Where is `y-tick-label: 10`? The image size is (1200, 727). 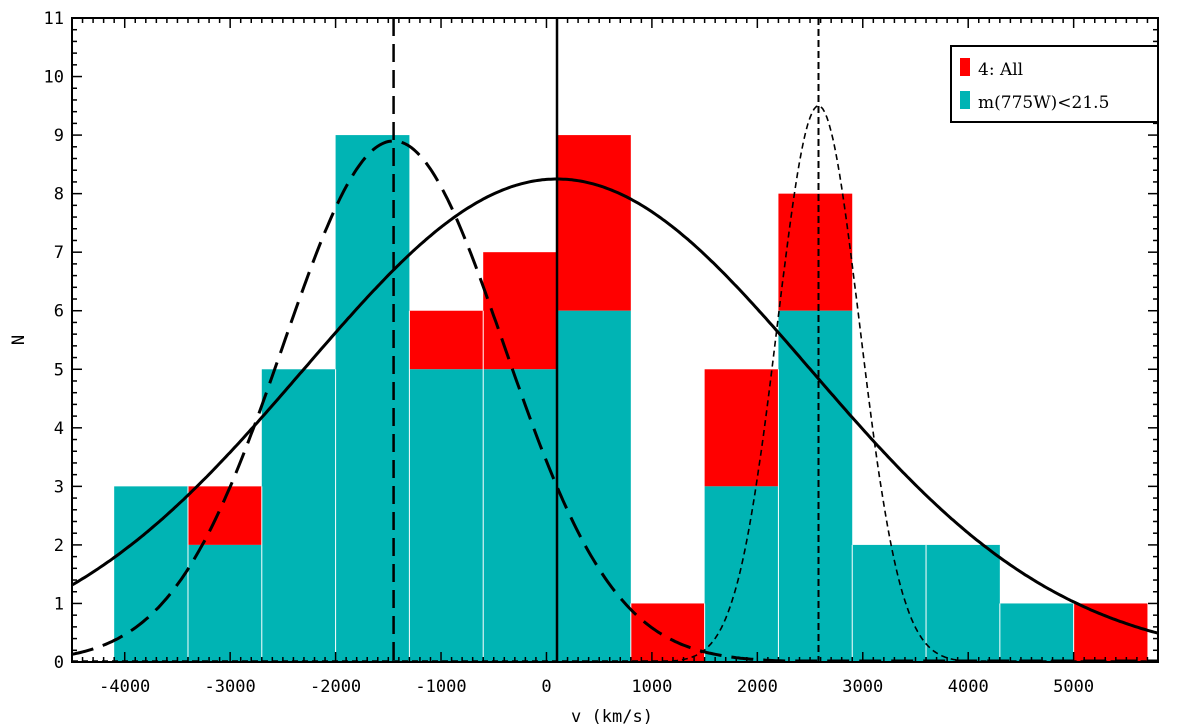 y-tick-label: 10 is located at coordinates (54, 78).